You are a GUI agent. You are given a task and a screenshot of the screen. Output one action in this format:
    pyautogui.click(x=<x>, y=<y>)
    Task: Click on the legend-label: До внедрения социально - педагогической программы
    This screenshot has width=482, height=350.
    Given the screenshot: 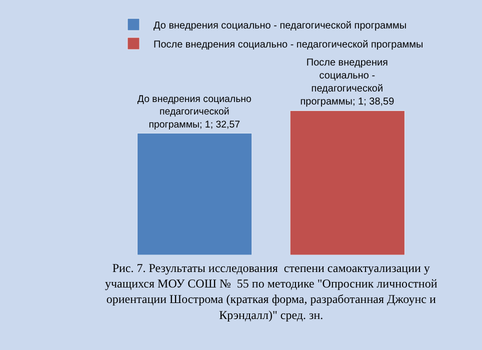 What is the action you would take?
    pyautogui.click(x=280, y=26)
    